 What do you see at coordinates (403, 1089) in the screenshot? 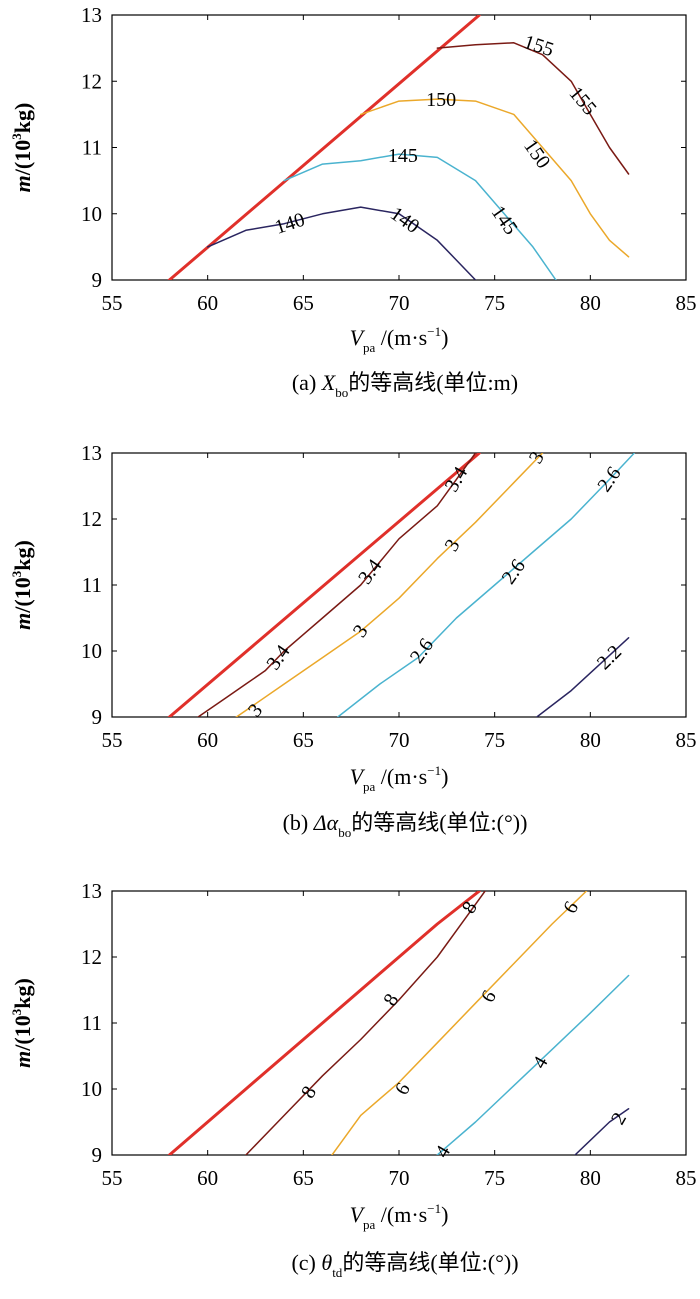
I see `contour-label: 6` at bounding box center [403, 1089].